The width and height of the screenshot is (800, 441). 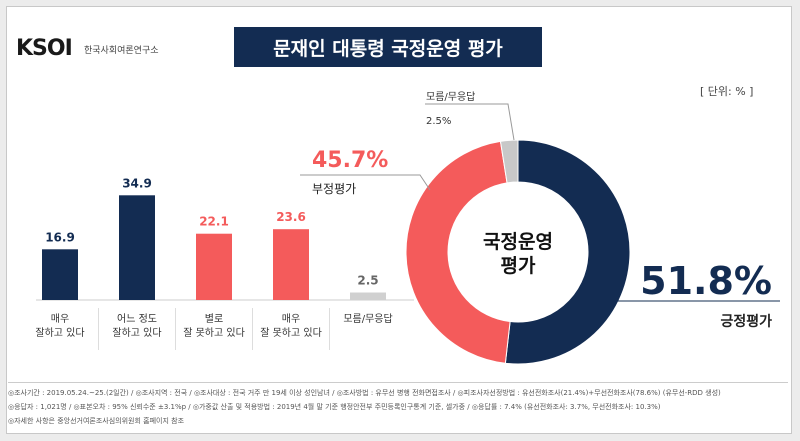 I want to click on logo-subtitle: 한국사회여론연구소, so click(x=121, y=51).